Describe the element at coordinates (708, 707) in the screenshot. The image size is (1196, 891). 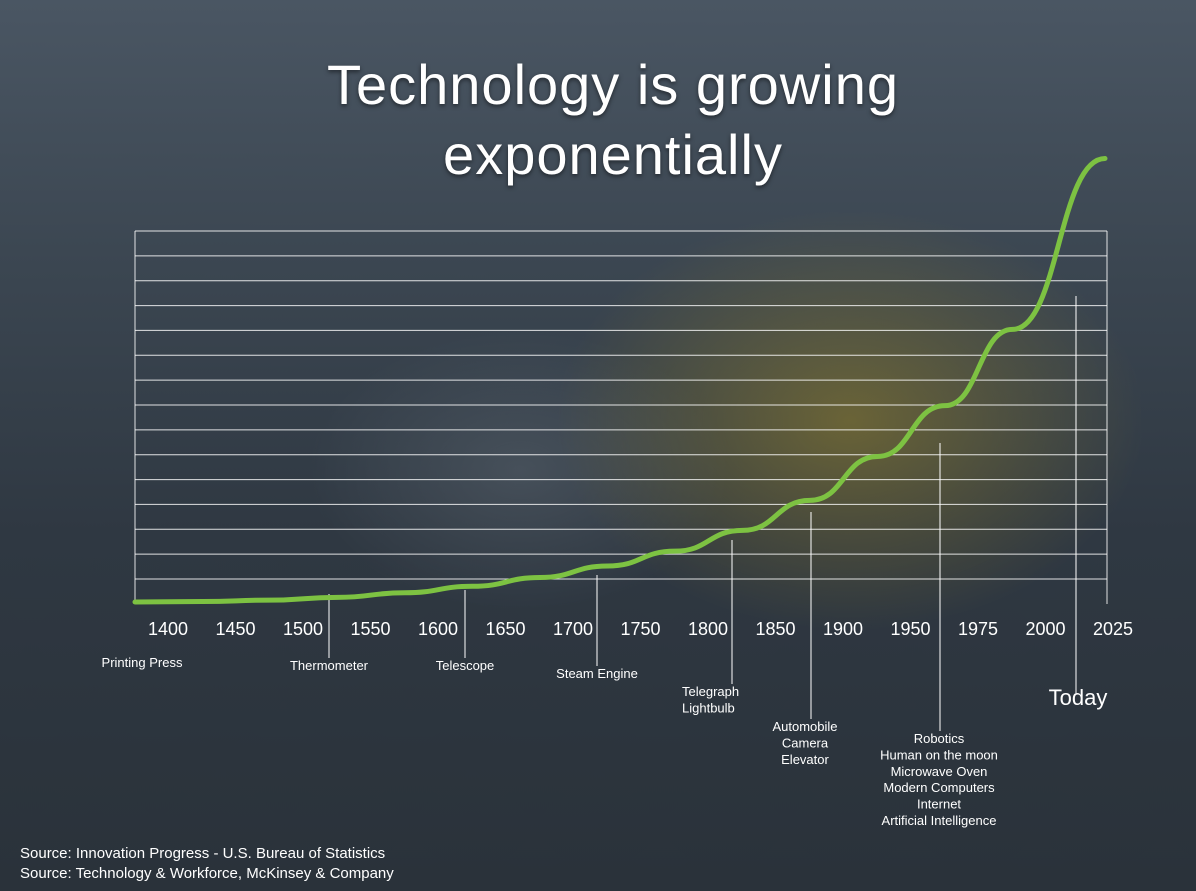
I see `annotation-label: Lightbulb` at that location.